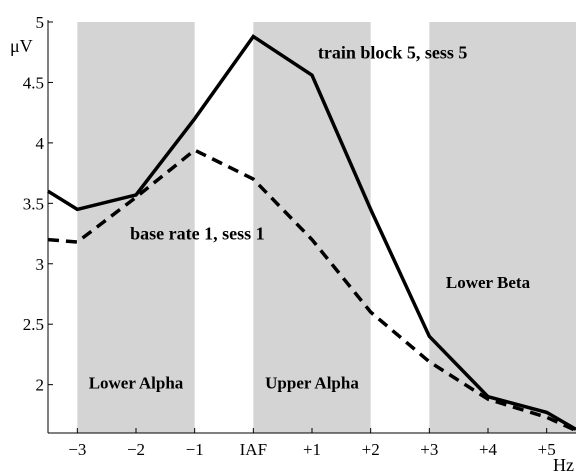 Image resolution: width=576 pixels, height=474 pixels. Describe the element at coordinates (488, 282) in the screenshot. I see `band-label: Lower Beta` at that location.